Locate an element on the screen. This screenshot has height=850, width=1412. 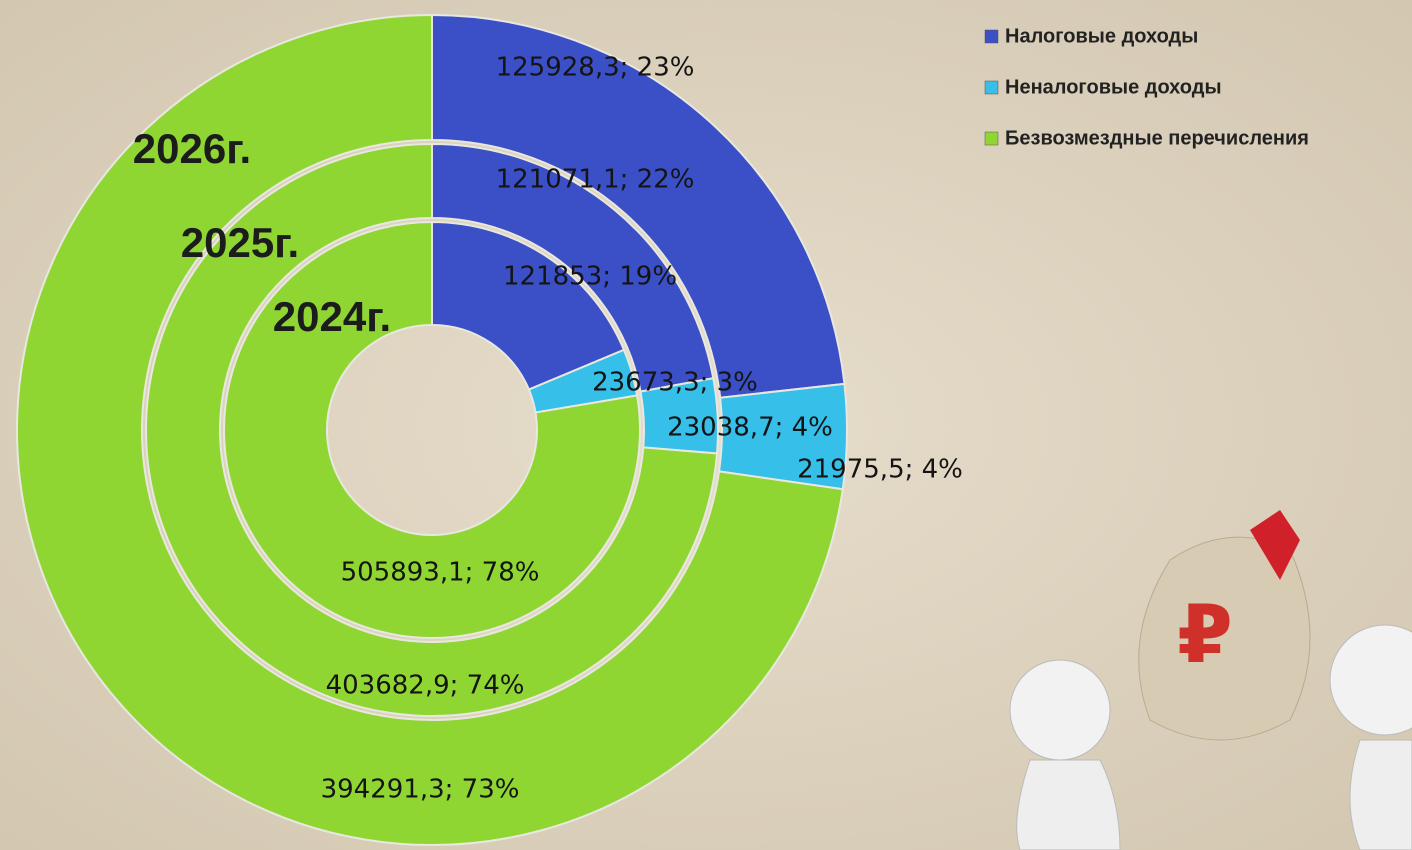
data-label: 505893,1; 78% is located at coordinates (440, 573).